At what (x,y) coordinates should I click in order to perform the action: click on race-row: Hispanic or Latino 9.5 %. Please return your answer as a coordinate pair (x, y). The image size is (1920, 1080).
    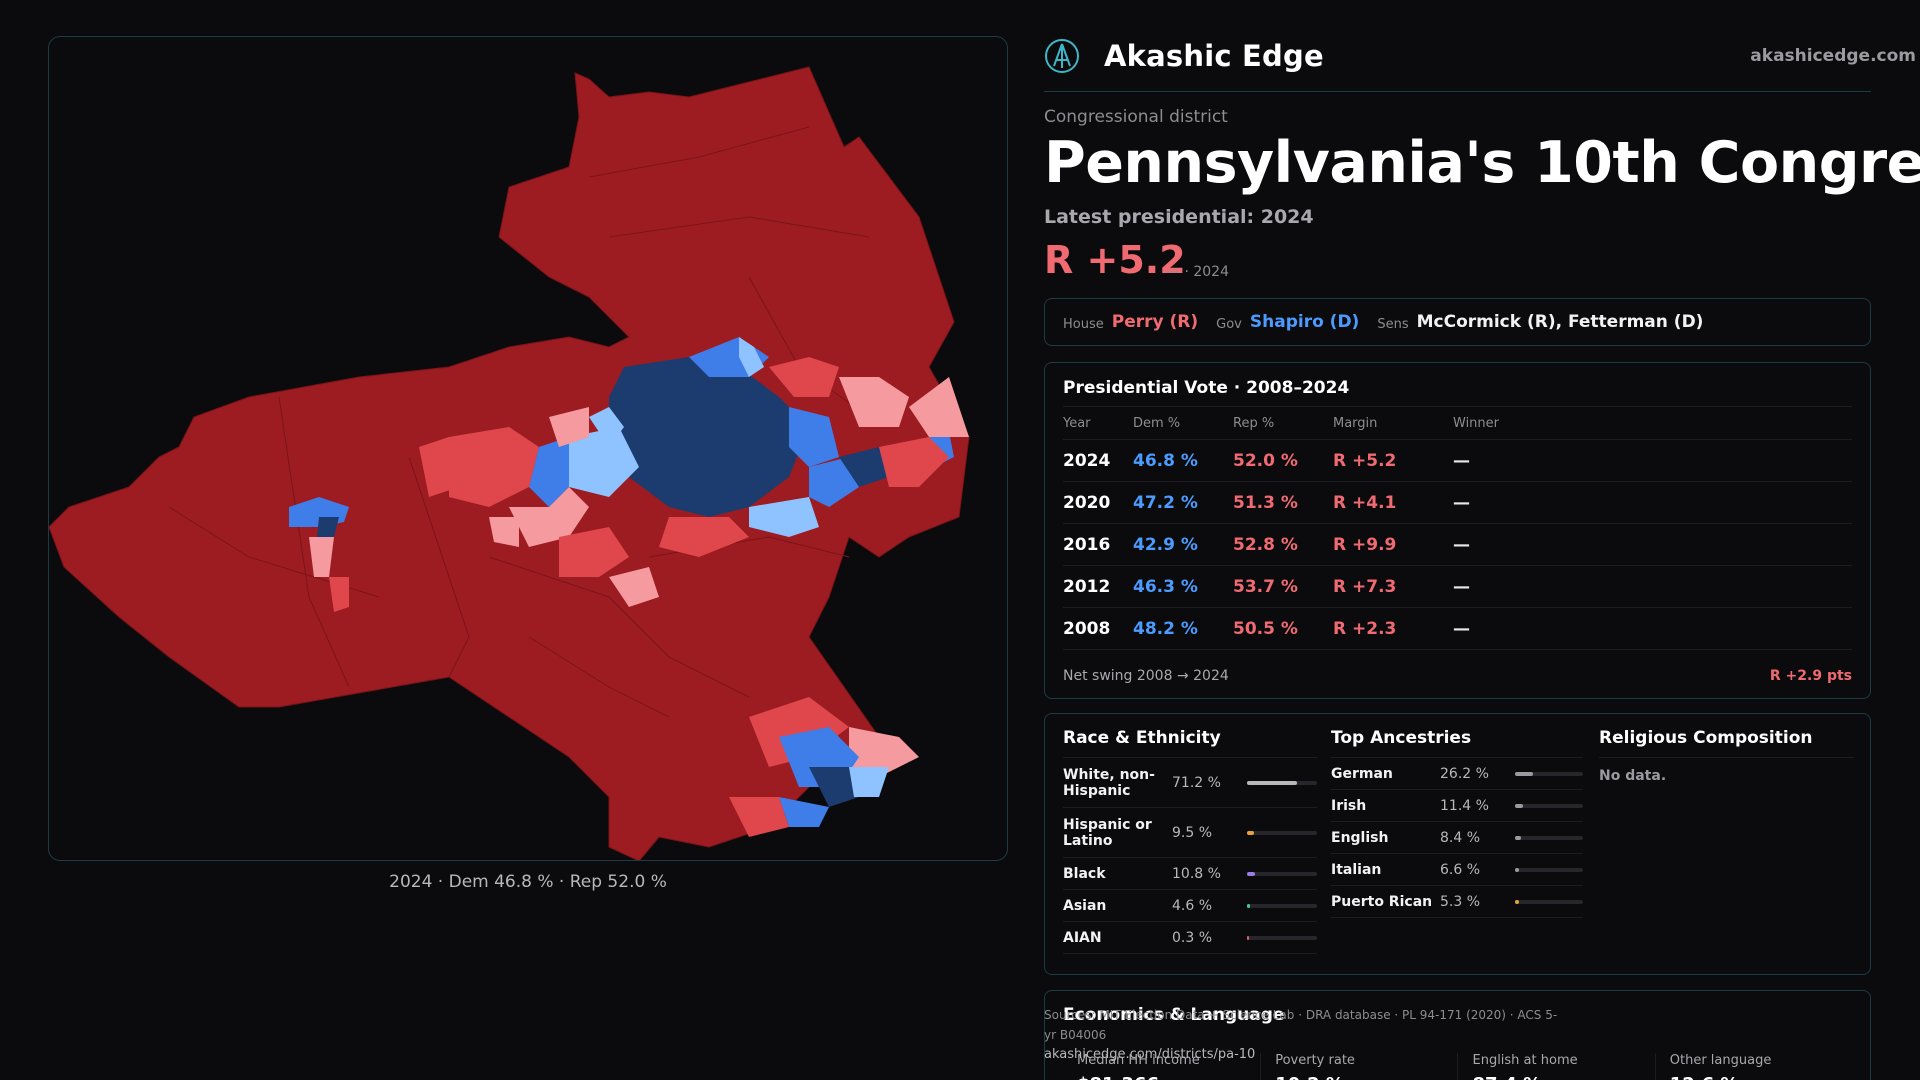
    Looking at the image, I should click on (1190, 833).